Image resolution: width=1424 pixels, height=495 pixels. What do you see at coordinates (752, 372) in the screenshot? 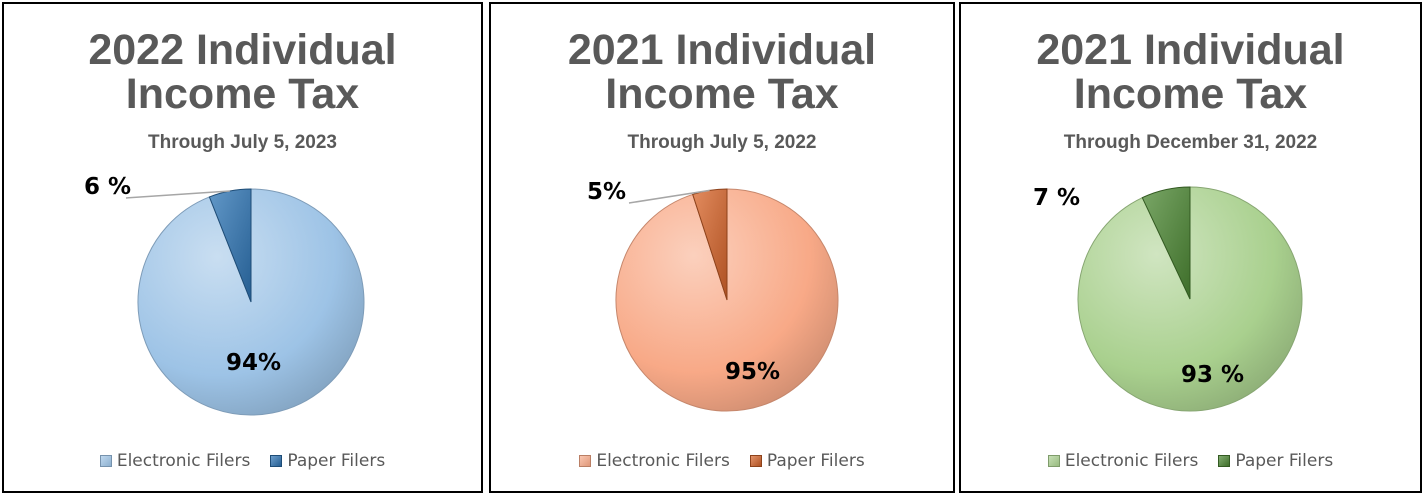
I see `data-label-electronic: 95%` at bounding box center [752, 372].